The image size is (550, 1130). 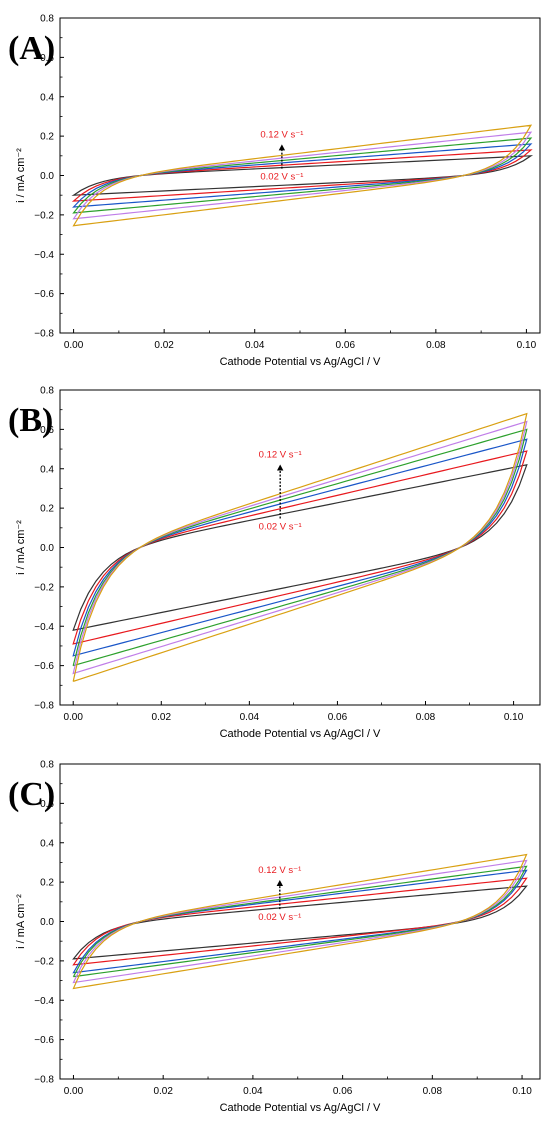 I want to click on panel-label-b: (B), so click(x=31, y=420).